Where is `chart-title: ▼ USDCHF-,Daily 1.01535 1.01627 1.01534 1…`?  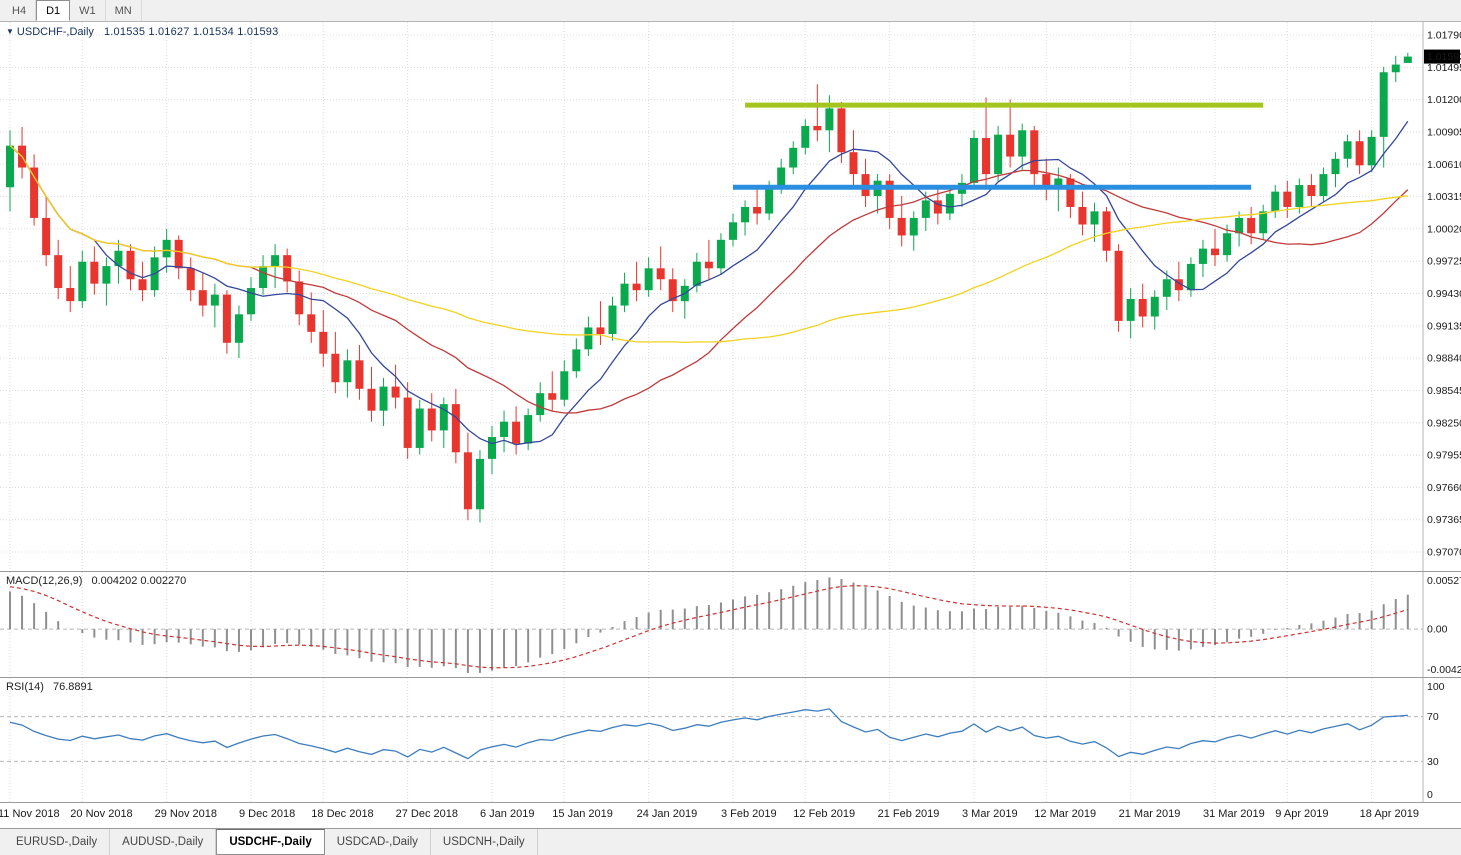
chart-title: ▼ USDCHF-,Daily 1.01535 1.01627 1.01534 1… is located at coordinates (142, 32).